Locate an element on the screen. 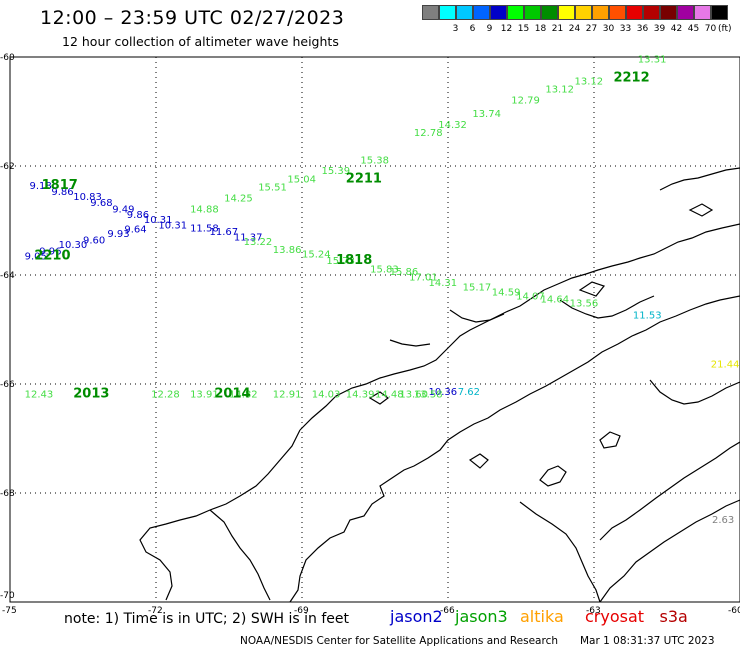 The image size is (740, 650). pass-time-label: 2014 is located at coordinates (232, 394).